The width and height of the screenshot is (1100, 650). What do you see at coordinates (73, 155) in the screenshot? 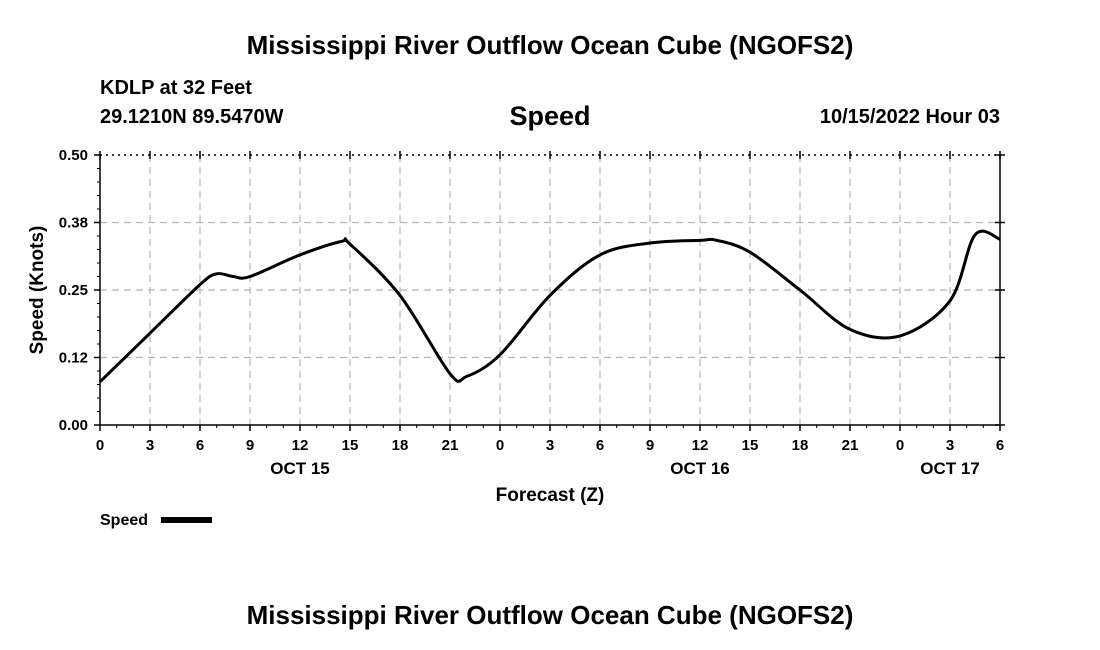
I see `y-tick-label: 0.50` at bounding box center [73, 155].